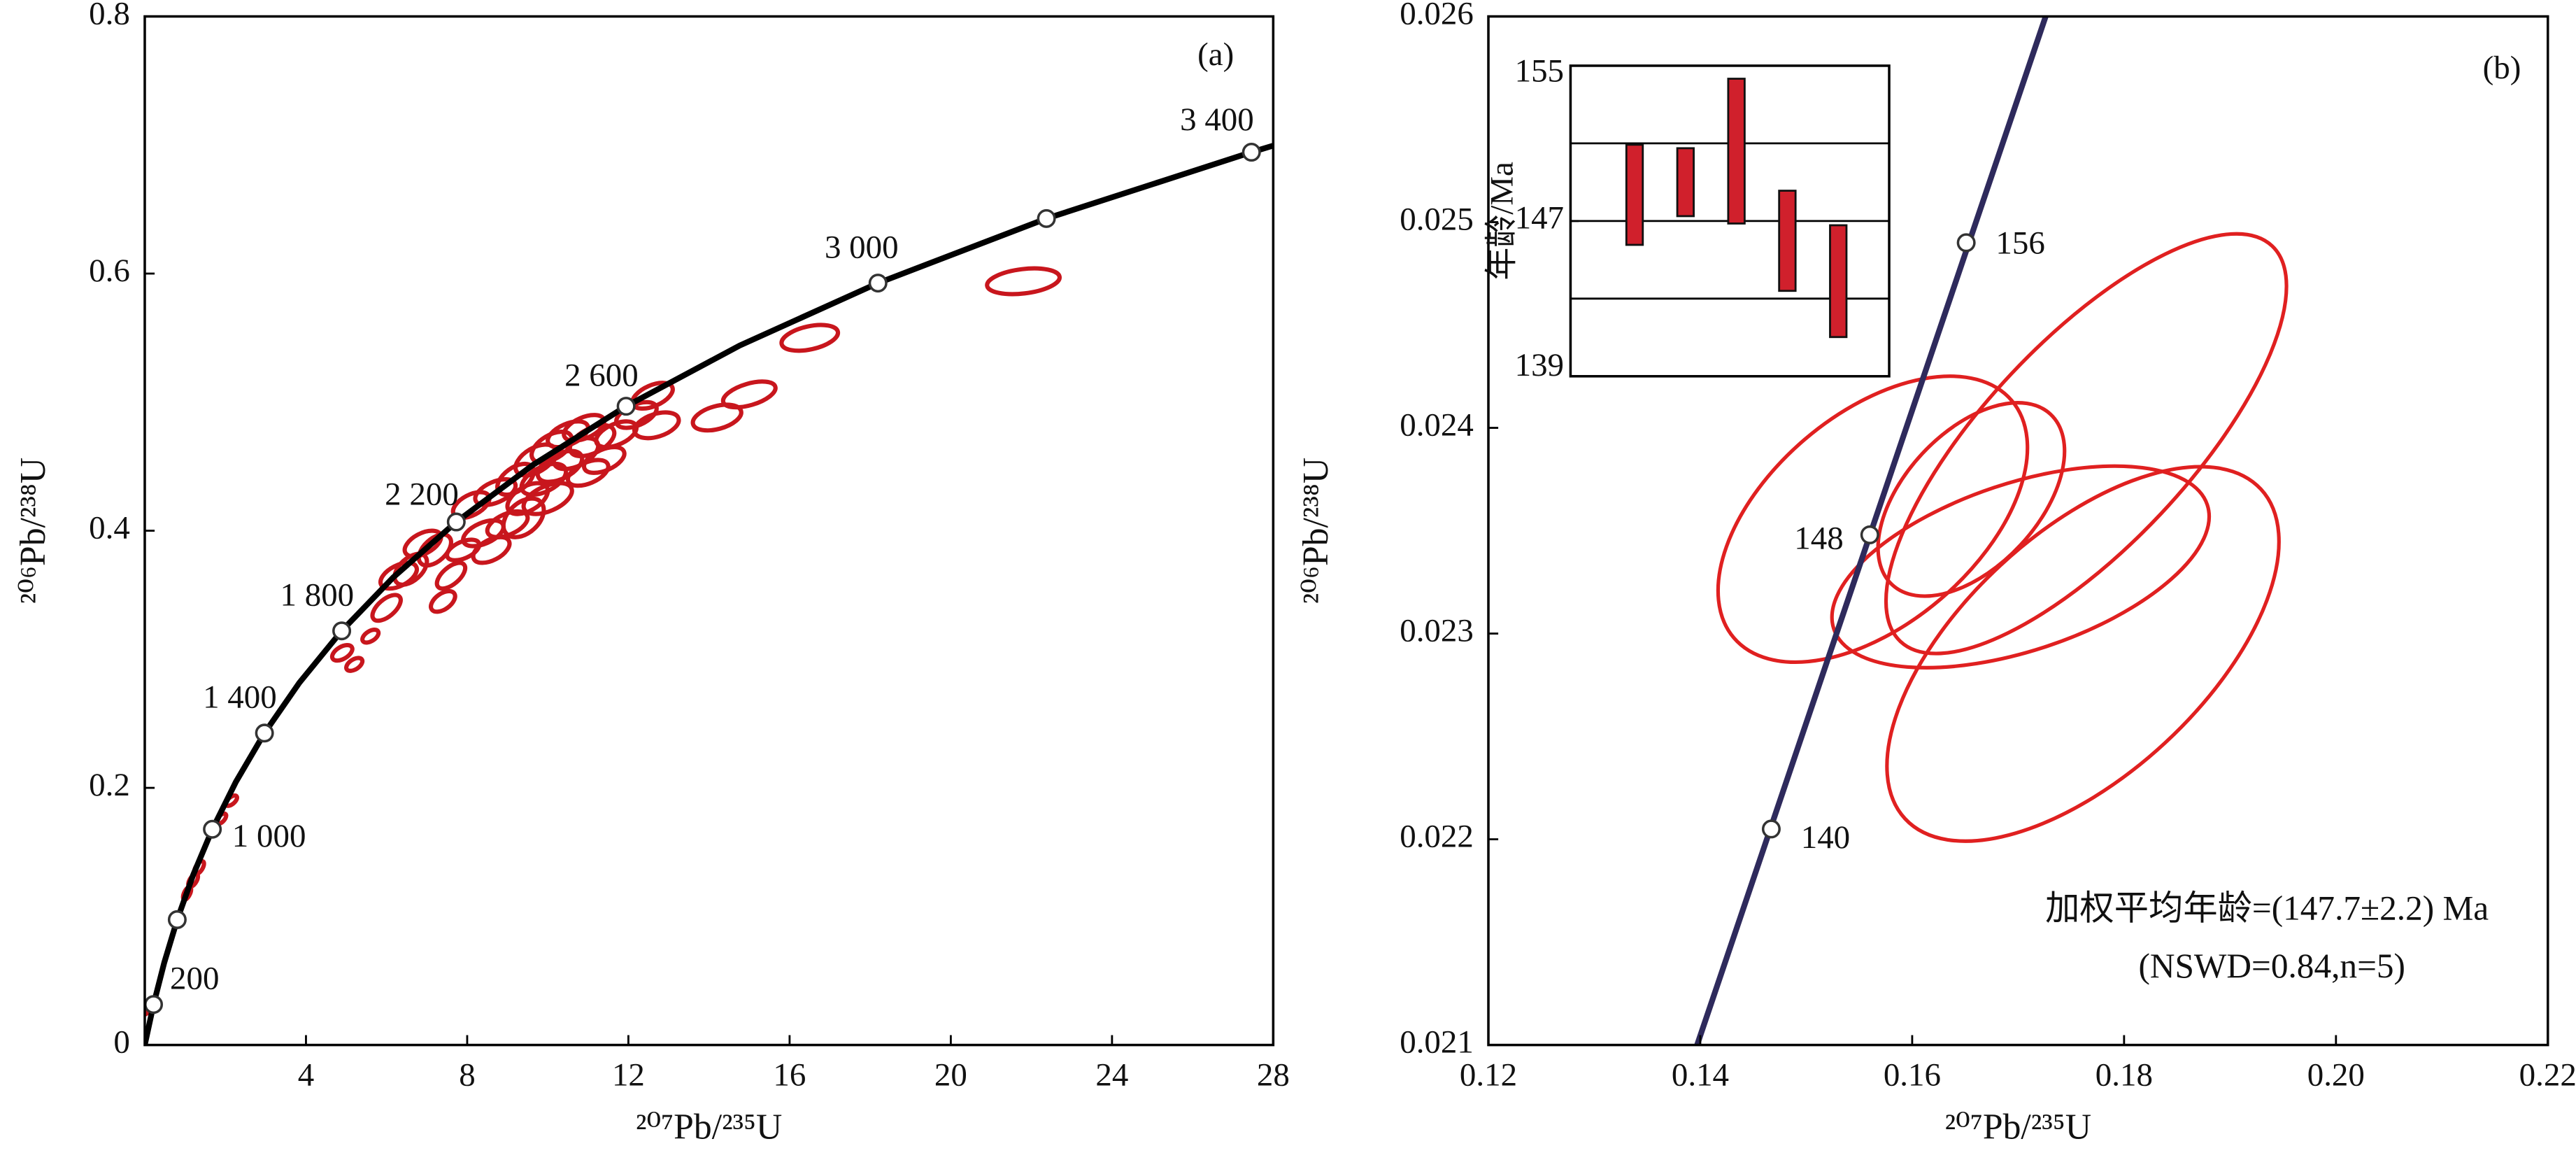 The height and width of the screenshot is (1160, 2576). Describe the element at coordinates (2271, 966) in the screenshot. I see `annotation: (NSWD=0.84,n=5)` at that location.